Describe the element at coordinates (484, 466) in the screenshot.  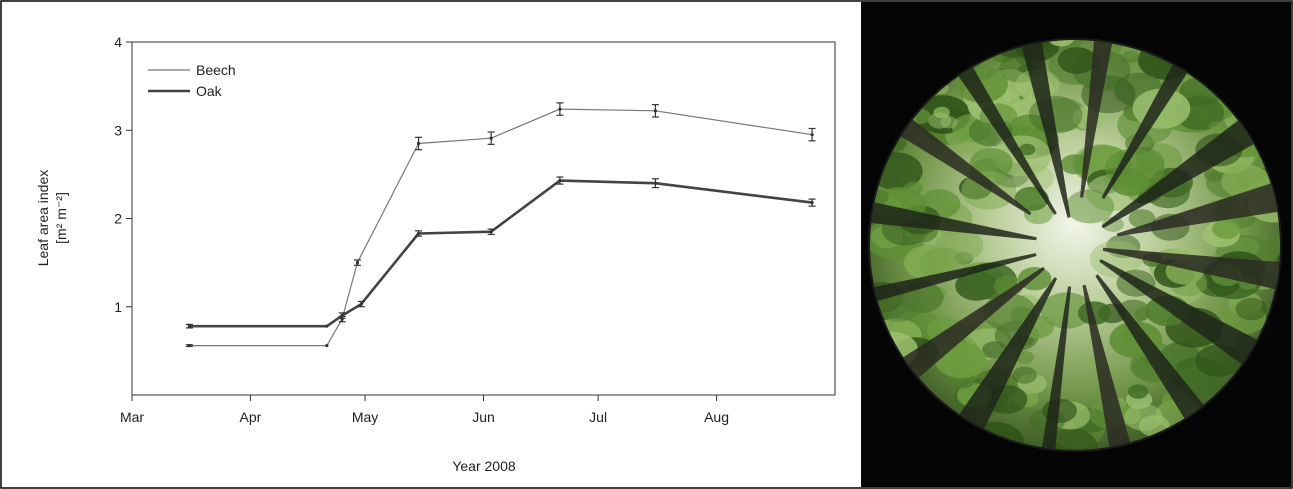
I see `x-axis-title: Year 2008` at that location.